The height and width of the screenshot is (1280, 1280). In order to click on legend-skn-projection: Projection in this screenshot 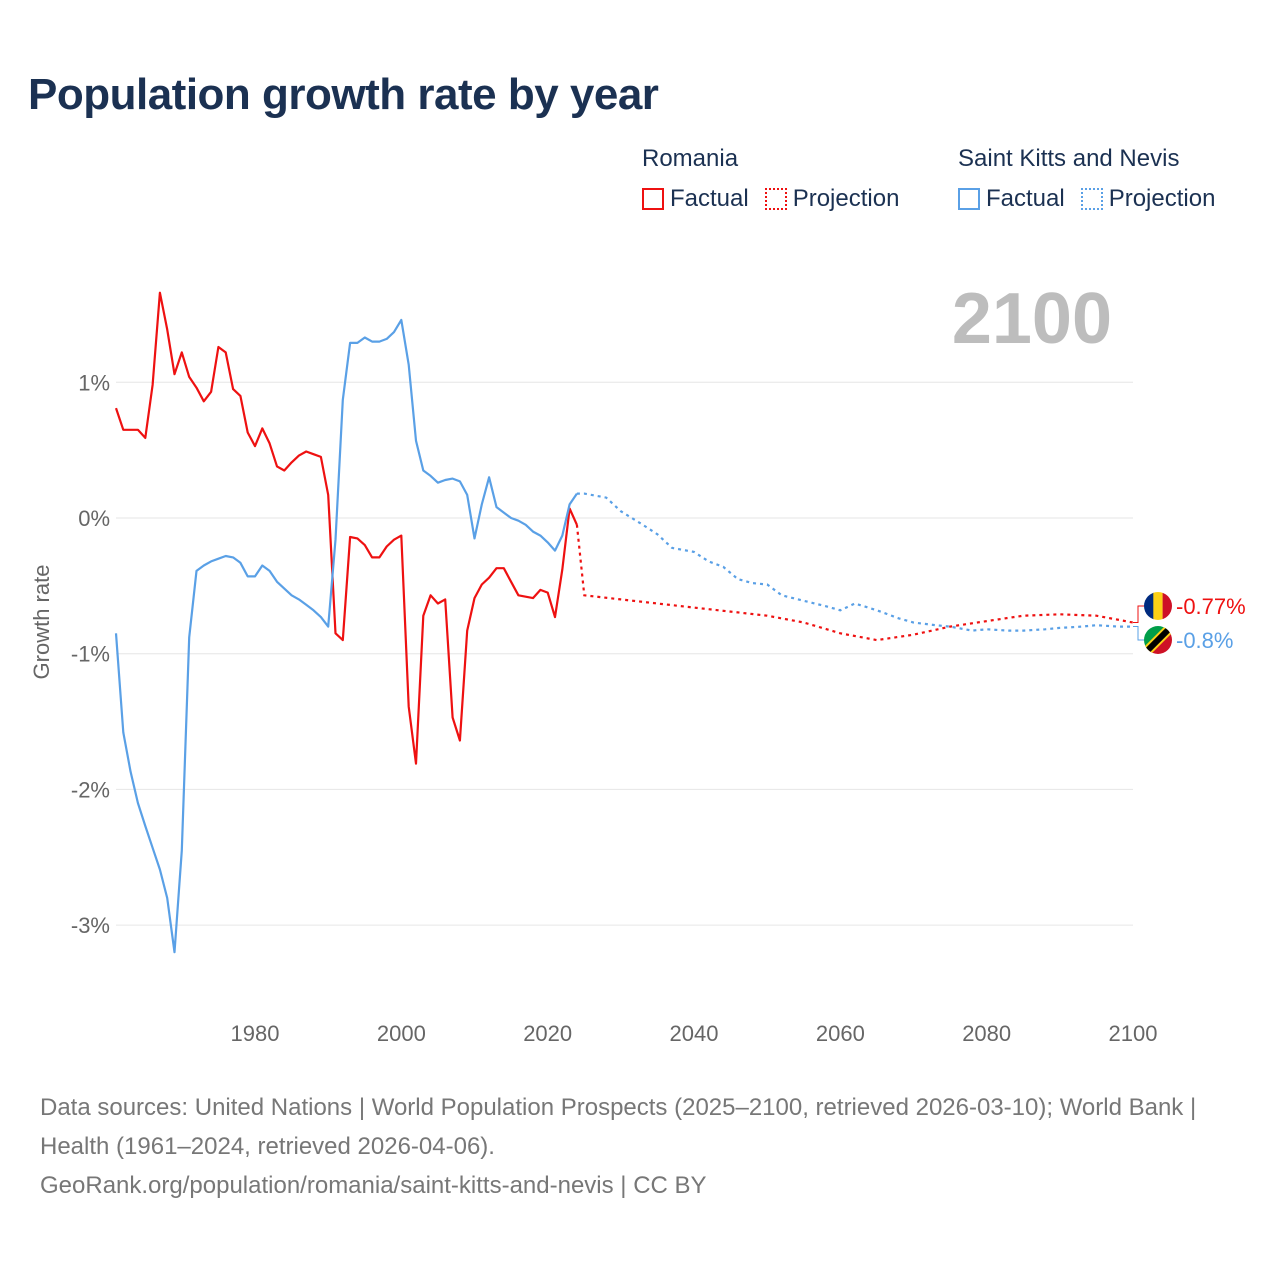, I will do `click(1148, 199)`.